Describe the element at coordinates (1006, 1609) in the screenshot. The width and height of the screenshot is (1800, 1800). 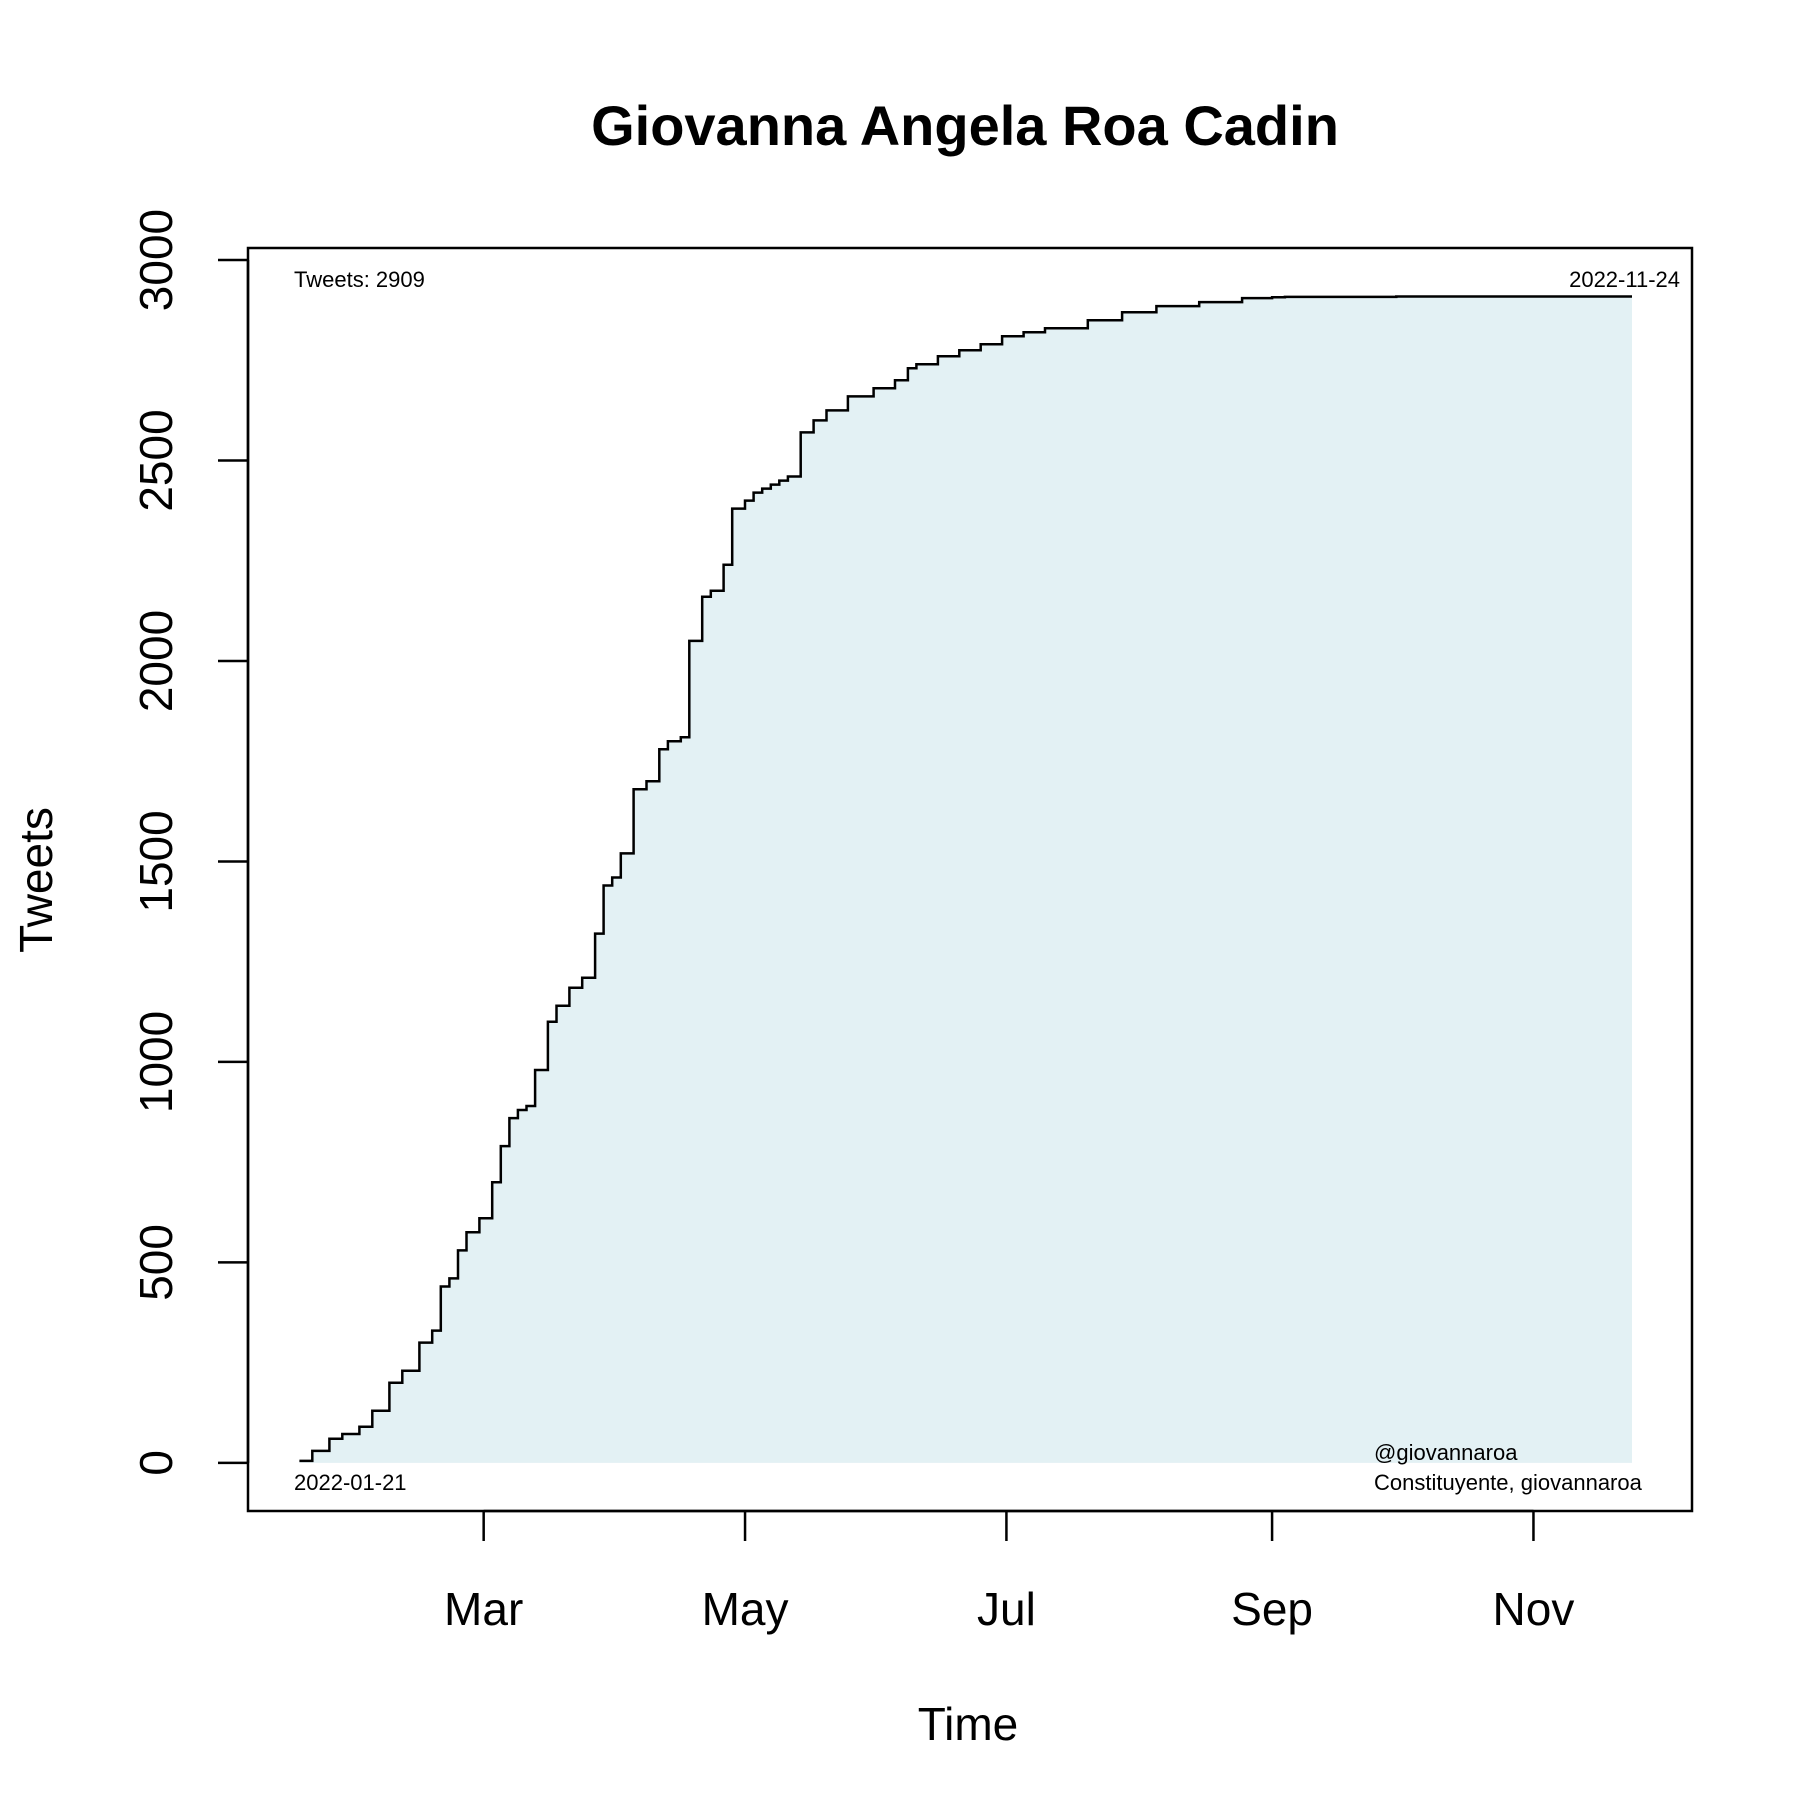
I see `x-tick-label: Jul` at that location.